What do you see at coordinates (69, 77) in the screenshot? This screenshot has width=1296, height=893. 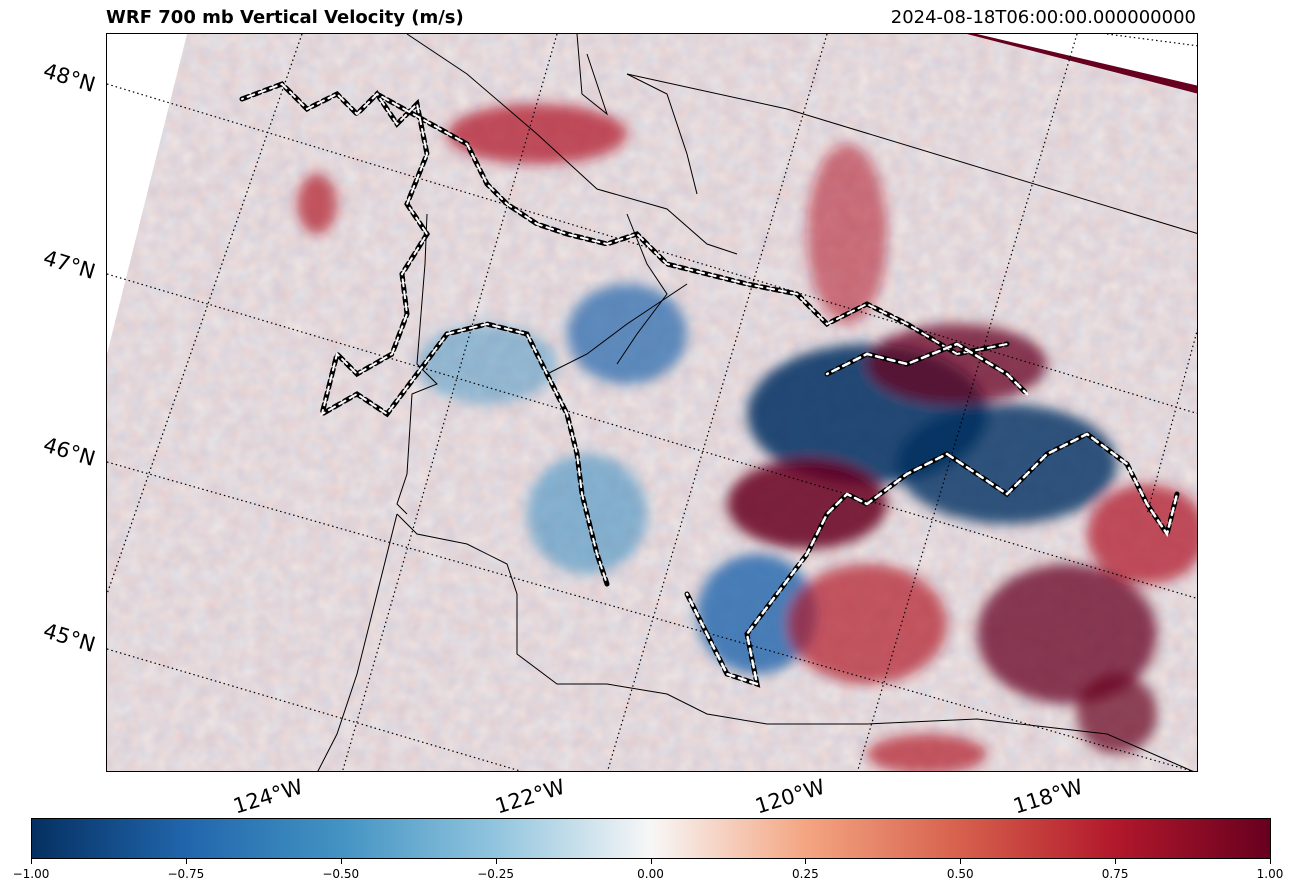 I see `lat-label-48: 48°N` at bounding box center [69, 77].